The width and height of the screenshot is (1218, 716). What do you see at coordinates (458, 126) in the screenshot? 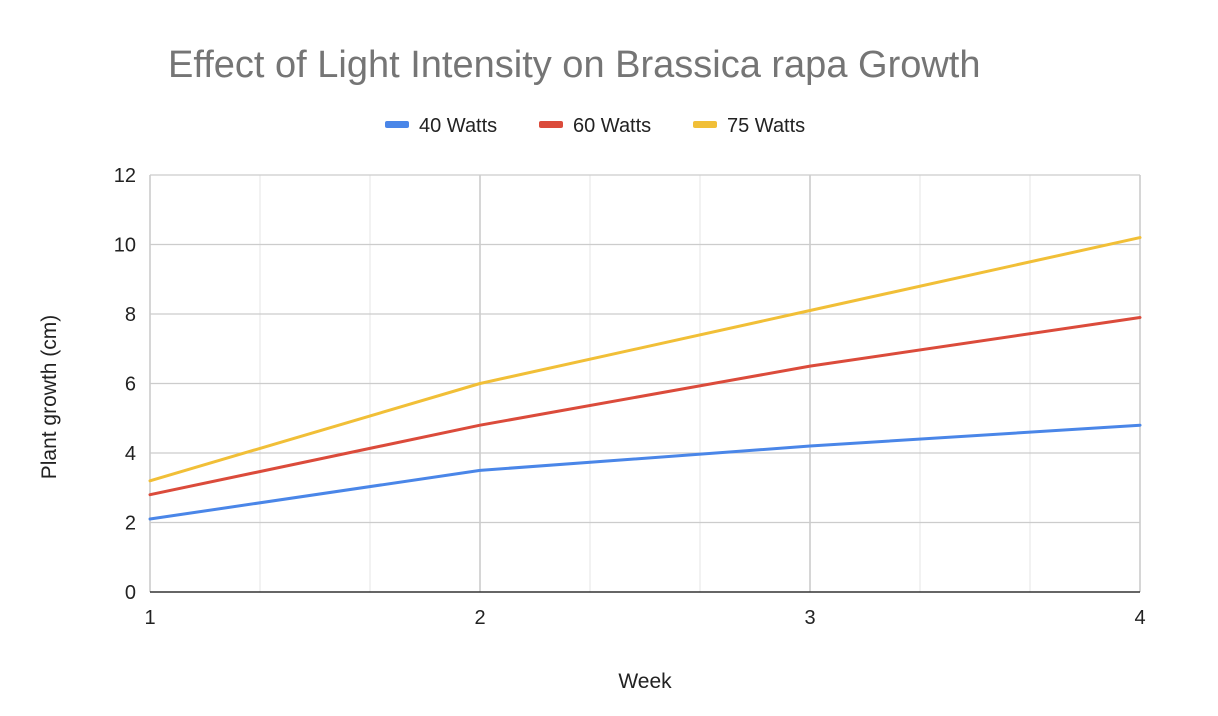
I see `legend-label: 40 Watts` at bounding box center [458, 126].